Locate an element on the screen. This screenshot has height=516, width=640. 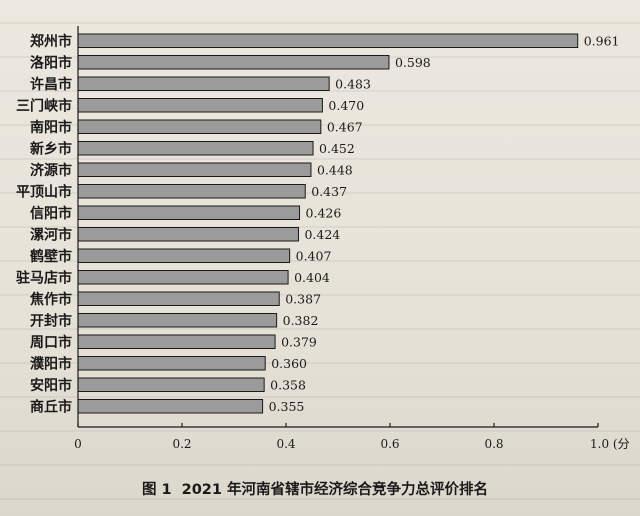
chart-caption: 图 1 2021 年河南省辖市经济综合竞争力总评价排名 is located at coordinates (320, 488).